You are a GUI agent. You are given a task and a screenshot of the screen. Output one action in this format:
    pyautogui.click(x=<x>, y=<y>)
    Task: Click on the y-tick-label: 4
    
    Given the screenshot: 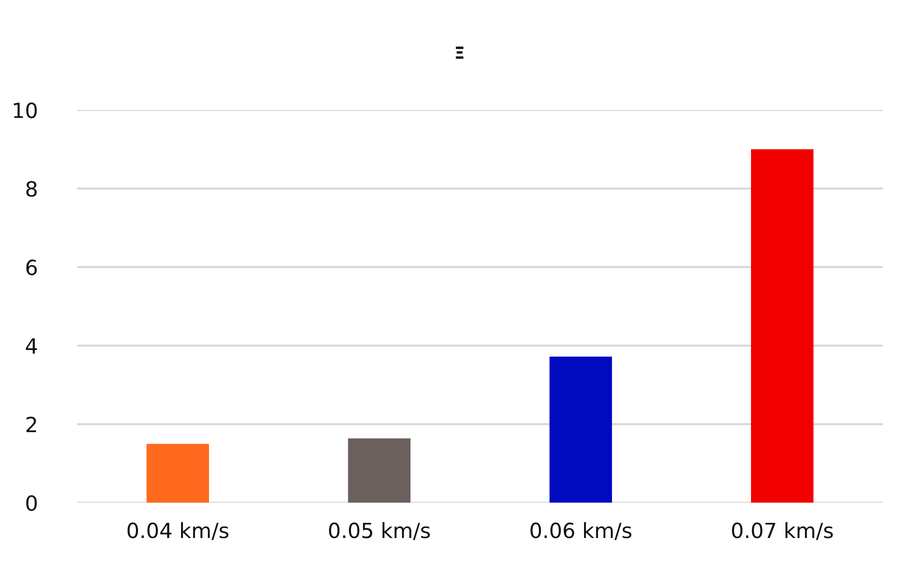 What is the action you would take?
    pyautogui.click(x=31, y=346)
    